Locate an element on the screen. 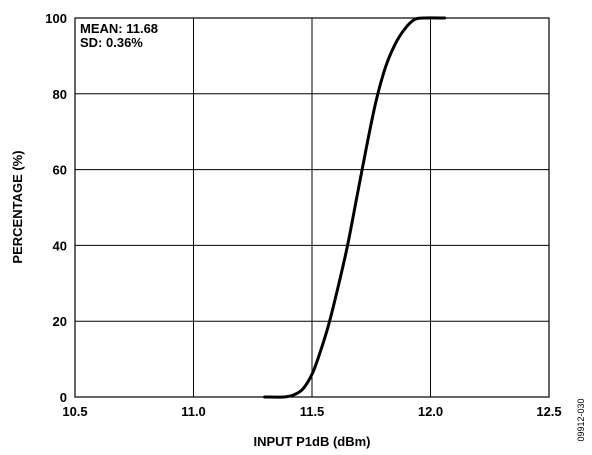 The height and width of the screenshot is (455, 592). x-tick-labels: 10.5 11.0 11.5 12.0 12.5 is located at coordinates (311, 411).